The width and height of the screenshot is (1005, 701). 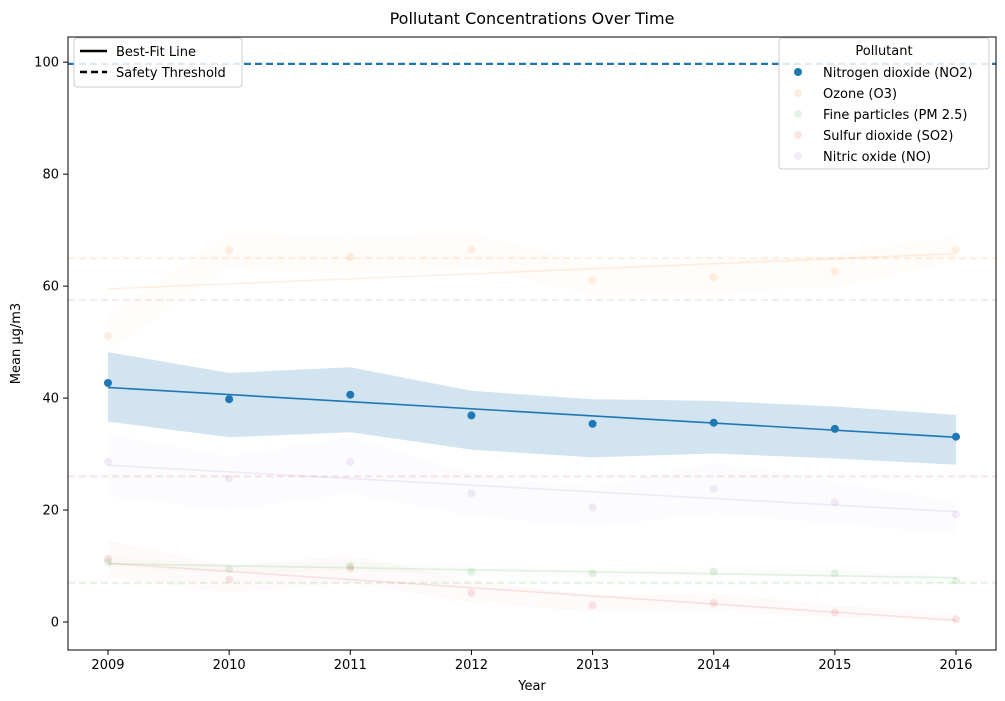 I want to click on chart-title: Pollutant Concentrations Over Time, so click(x=532, y=18).